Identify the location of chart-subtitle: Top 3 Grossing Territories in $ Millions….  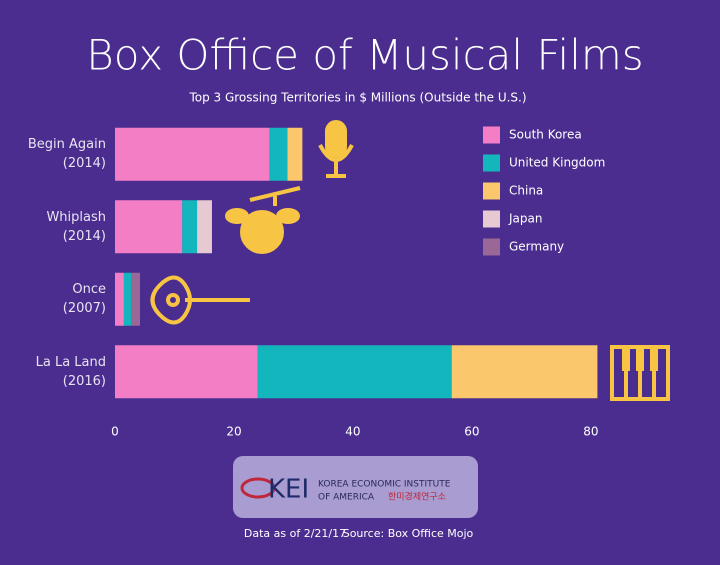
(357, 98).